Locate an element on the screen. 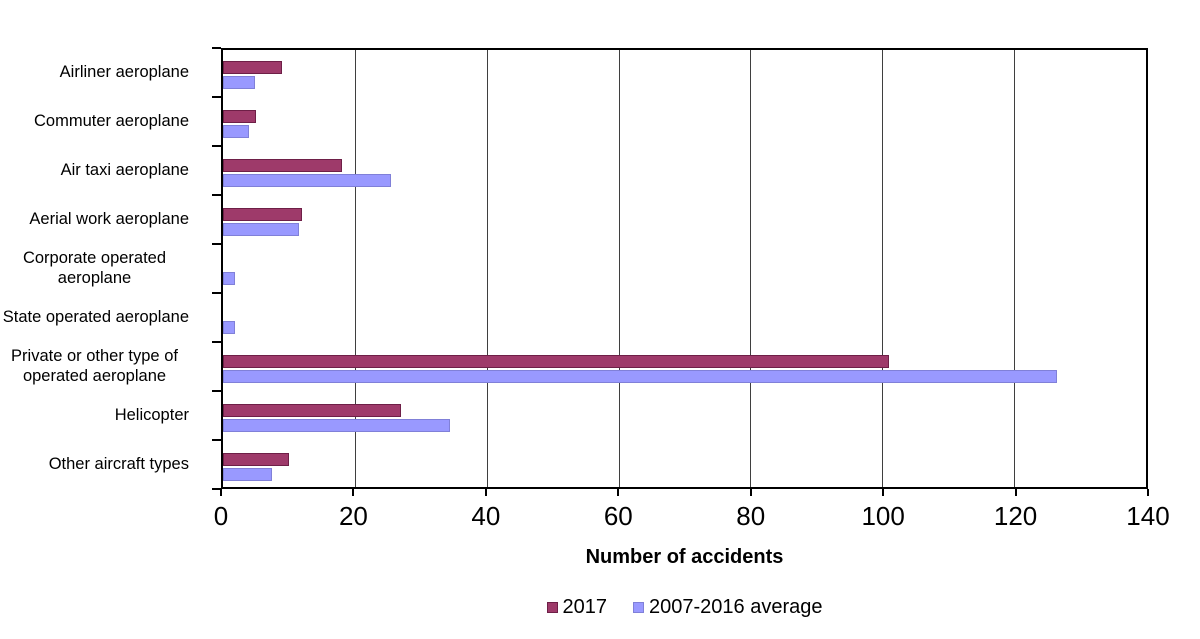 This screenshot has width=1200, height=639. x-axis-tick-label: 80 is located at coordinates (751, 516).